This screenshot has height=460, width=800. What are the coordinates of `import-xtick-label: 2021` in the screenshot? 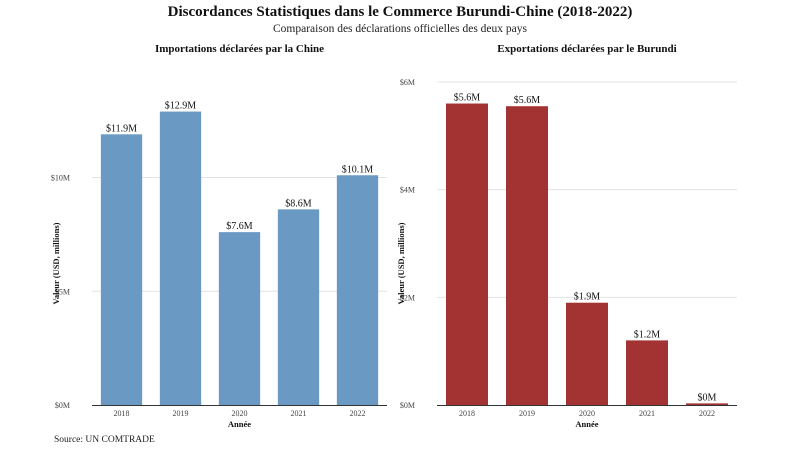 It's located at (299, 413).